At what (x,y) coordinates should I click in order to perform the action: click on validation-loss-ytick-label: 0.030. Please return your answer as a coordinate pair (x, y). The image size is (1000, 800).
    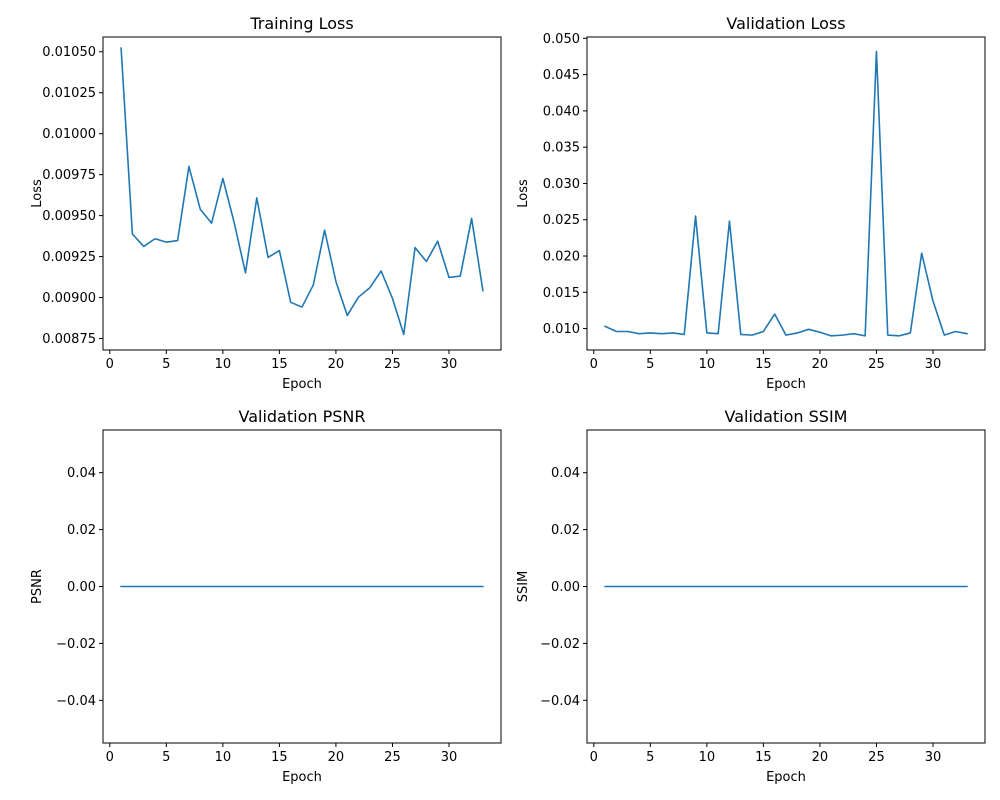
    Looking at the image, I should click on (561, 184).